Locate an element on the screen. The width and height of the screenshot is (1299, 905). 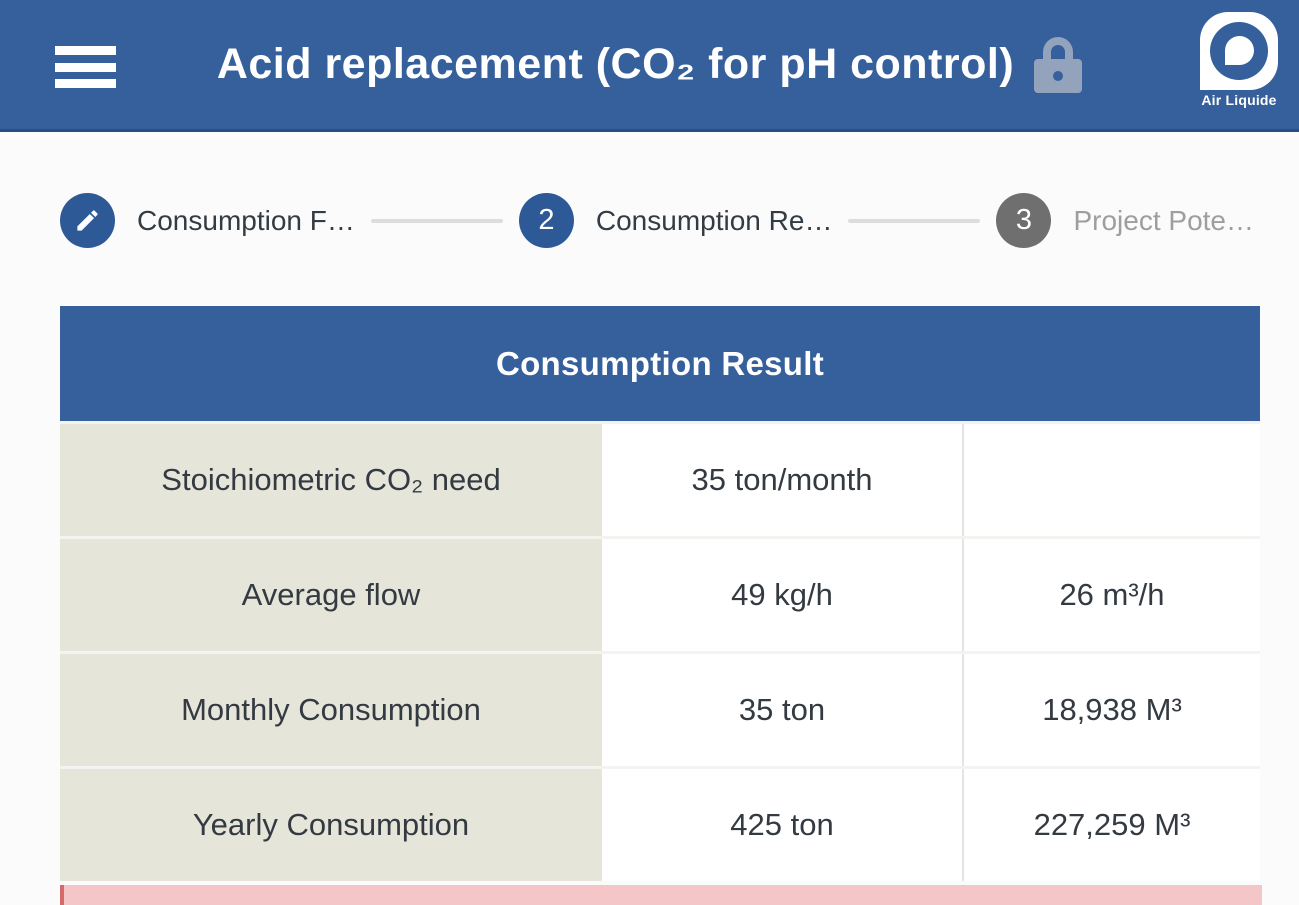
row-label: Yearly Consumption is located at coordinates (331, 825).